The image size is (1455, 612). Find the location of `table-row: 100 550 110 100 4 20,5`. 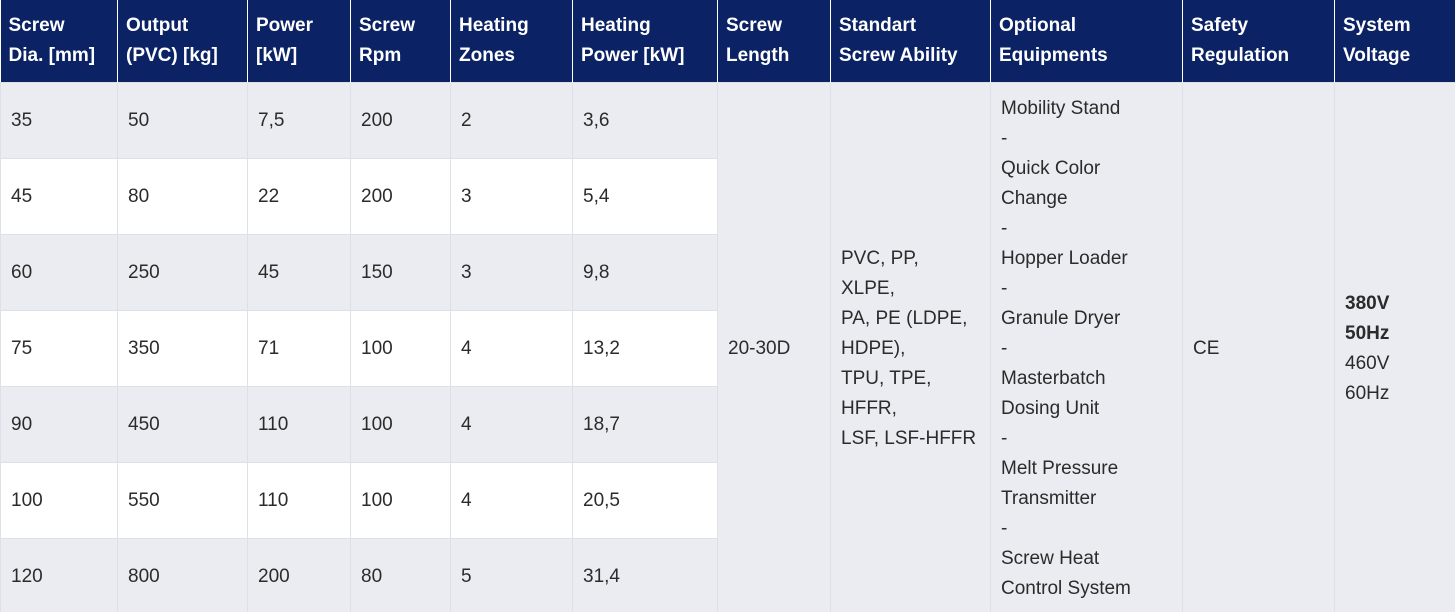

table-row: 100 550 110 100 4 20,5 is located at coordinates (727, 500).